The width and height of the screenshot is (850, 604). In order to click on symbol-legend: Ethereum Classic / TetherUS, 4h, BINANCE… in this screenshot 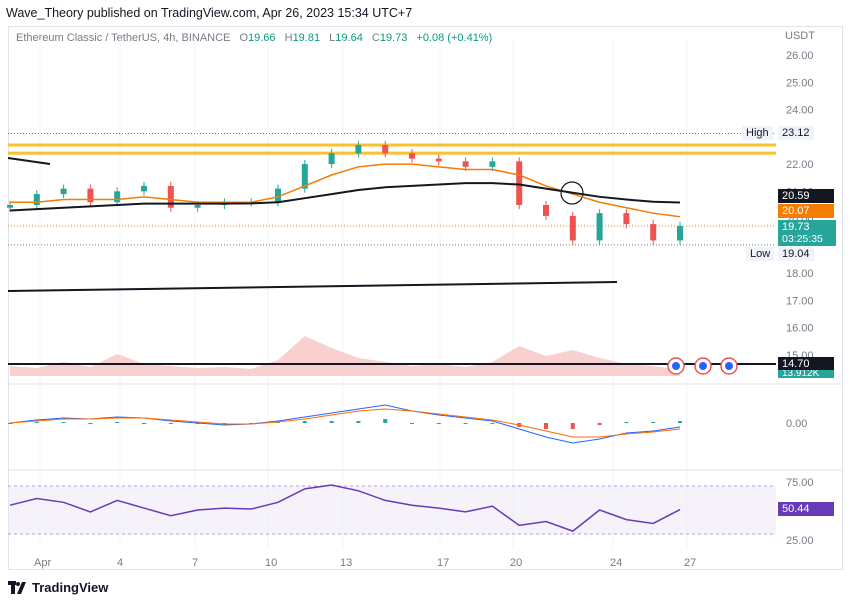, I will do `click(254, 38)`.